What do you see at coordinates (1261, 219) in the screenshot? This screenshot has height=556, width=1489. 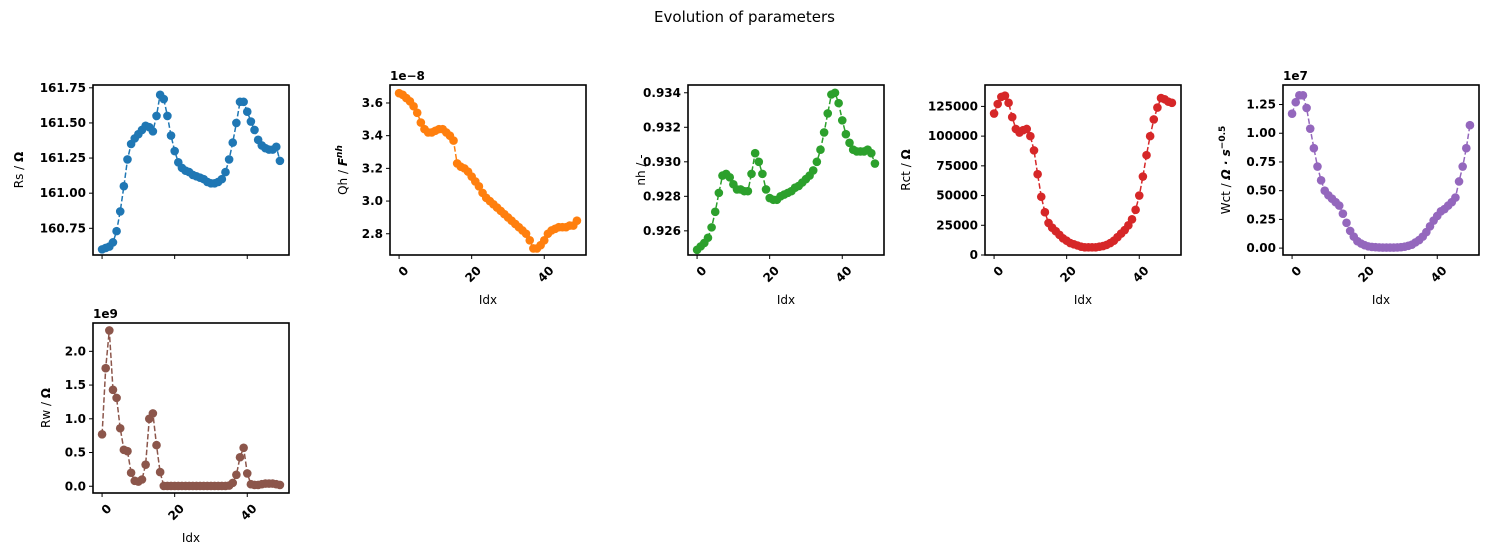 I see `y-tick-label: 0.25` at bounding box center [1261, 219].